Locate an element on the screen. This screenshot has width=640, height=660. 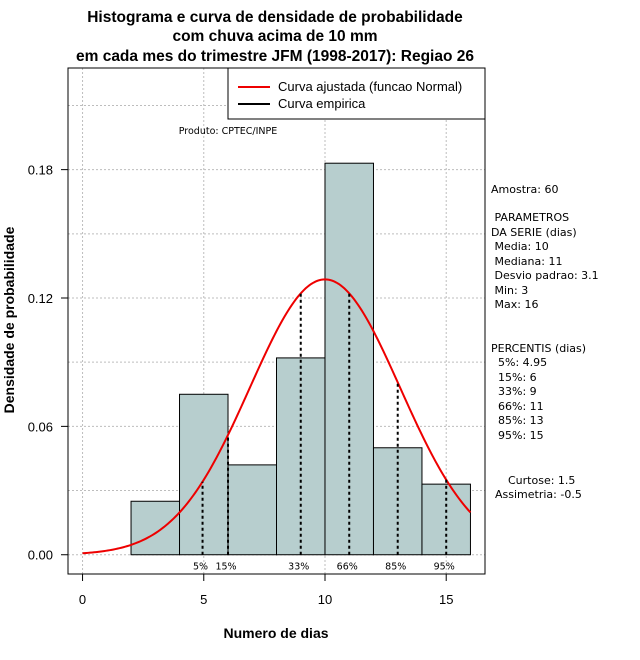
y-tick-label-3: 0.18 is located at coordinates (40, 170).